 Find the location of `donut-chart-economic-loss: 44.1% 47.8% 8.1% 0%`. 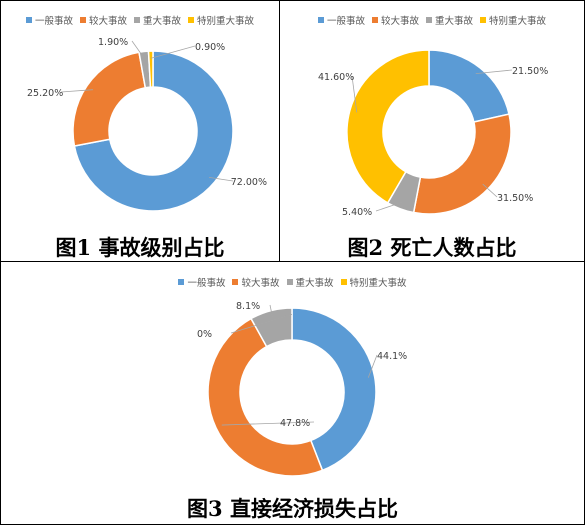

donut-chart-economic-loss: 44.1% 47.8% 8.1% 0% is located at coordinates (302, 389).